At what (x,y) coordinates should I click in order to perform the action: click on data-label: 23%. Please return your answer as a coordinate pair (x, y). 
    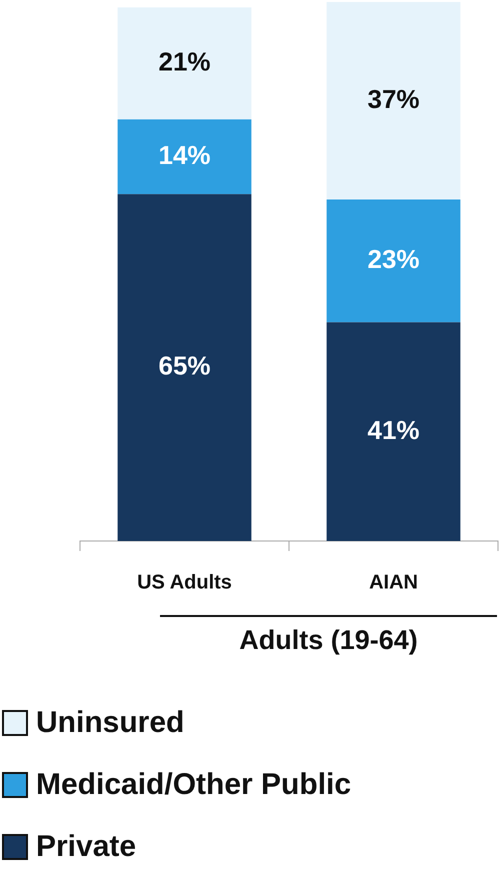
    Looking at the image, I should click on (393, 259).